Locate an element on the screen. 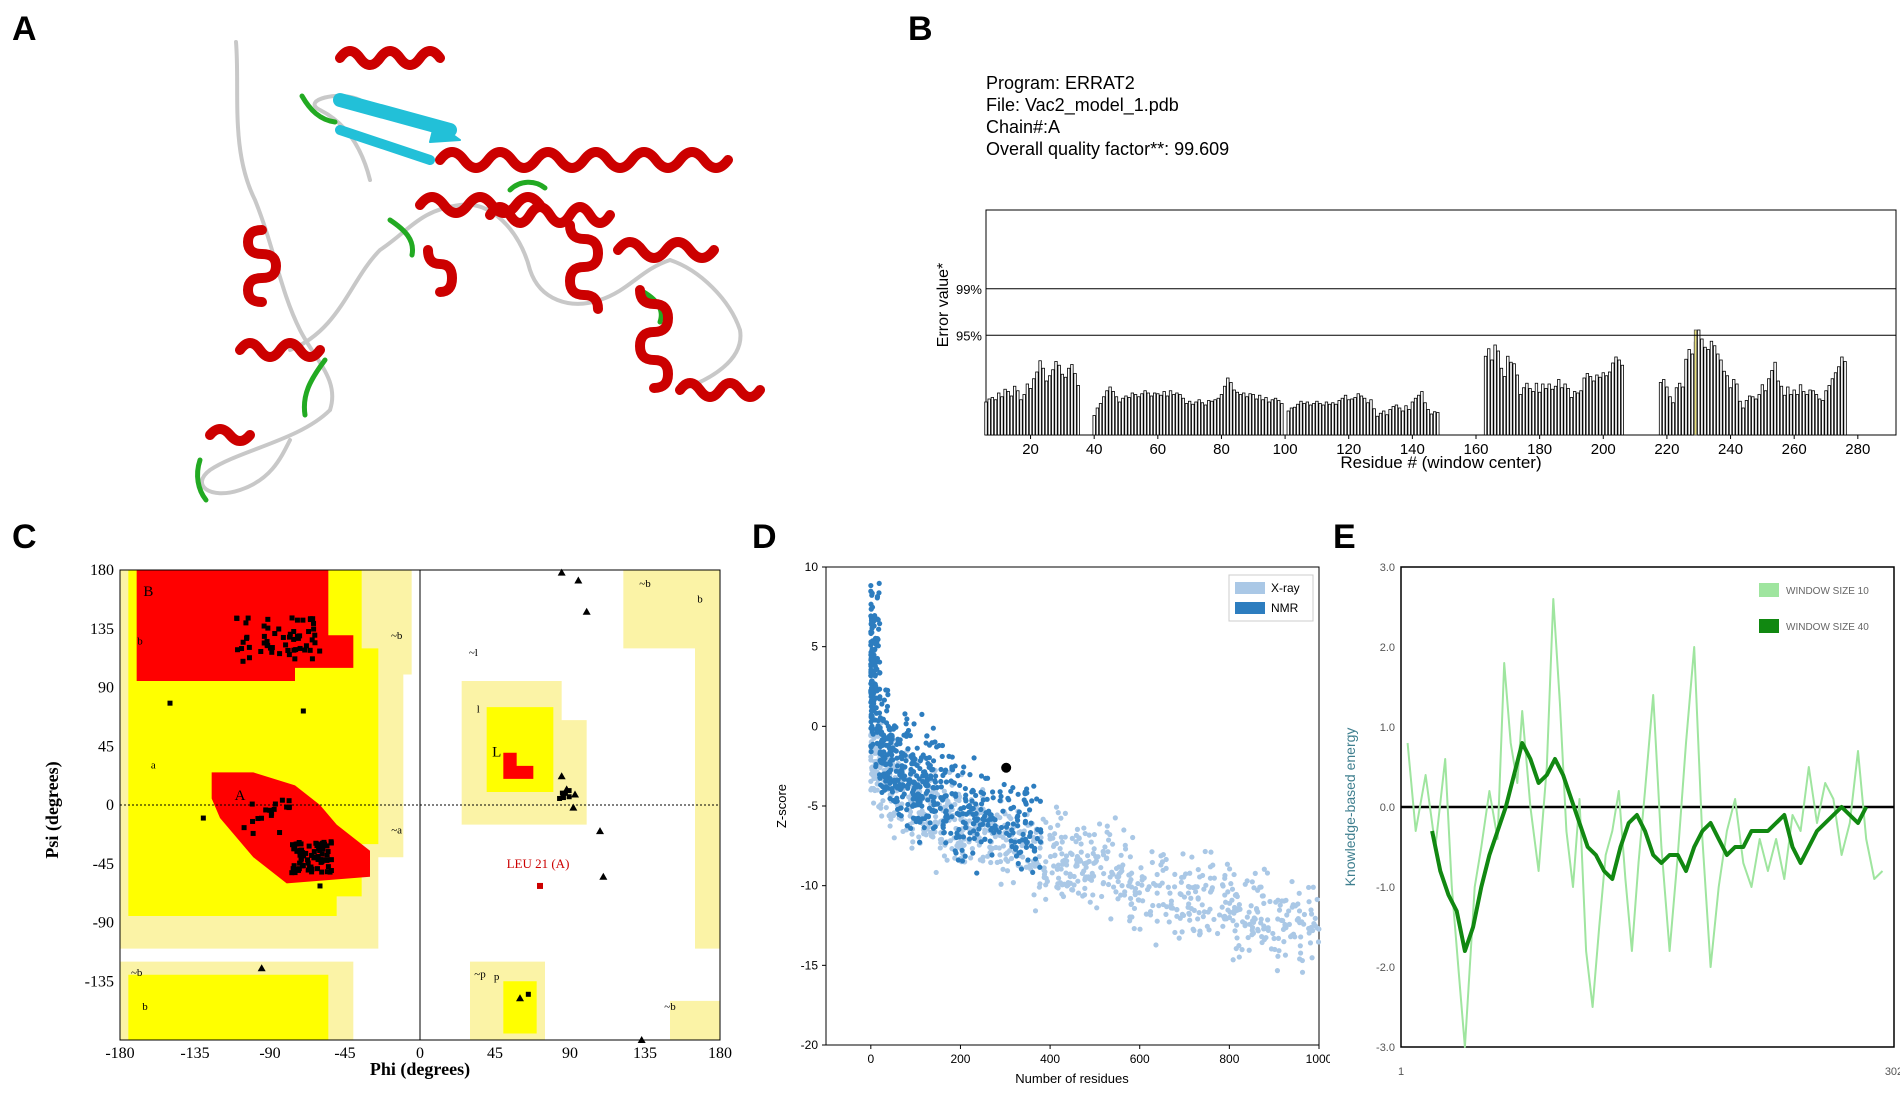 The image size is (1902, 1093). errat-highlight-bar is located at coordinates (1695, 382).